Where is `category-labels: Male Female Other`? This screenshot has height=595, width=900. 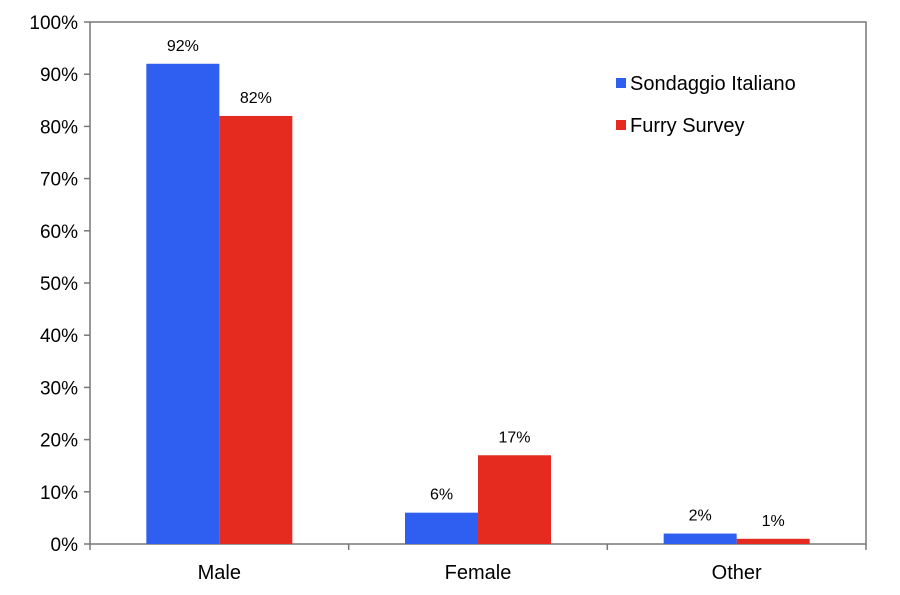
category-labels: Male Female Other is located at coordinates (480, 573).